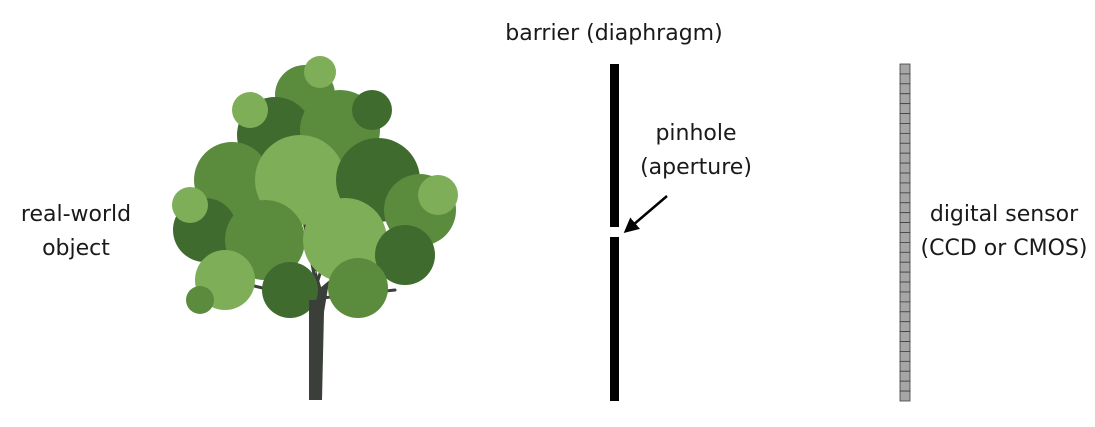 This screenshot has height=427, width=1095. What do you see at coordinates (696, 133) in the screenshot?
I see `pinhole-label-line-1: pinhole` at bounding box center [696, 133].